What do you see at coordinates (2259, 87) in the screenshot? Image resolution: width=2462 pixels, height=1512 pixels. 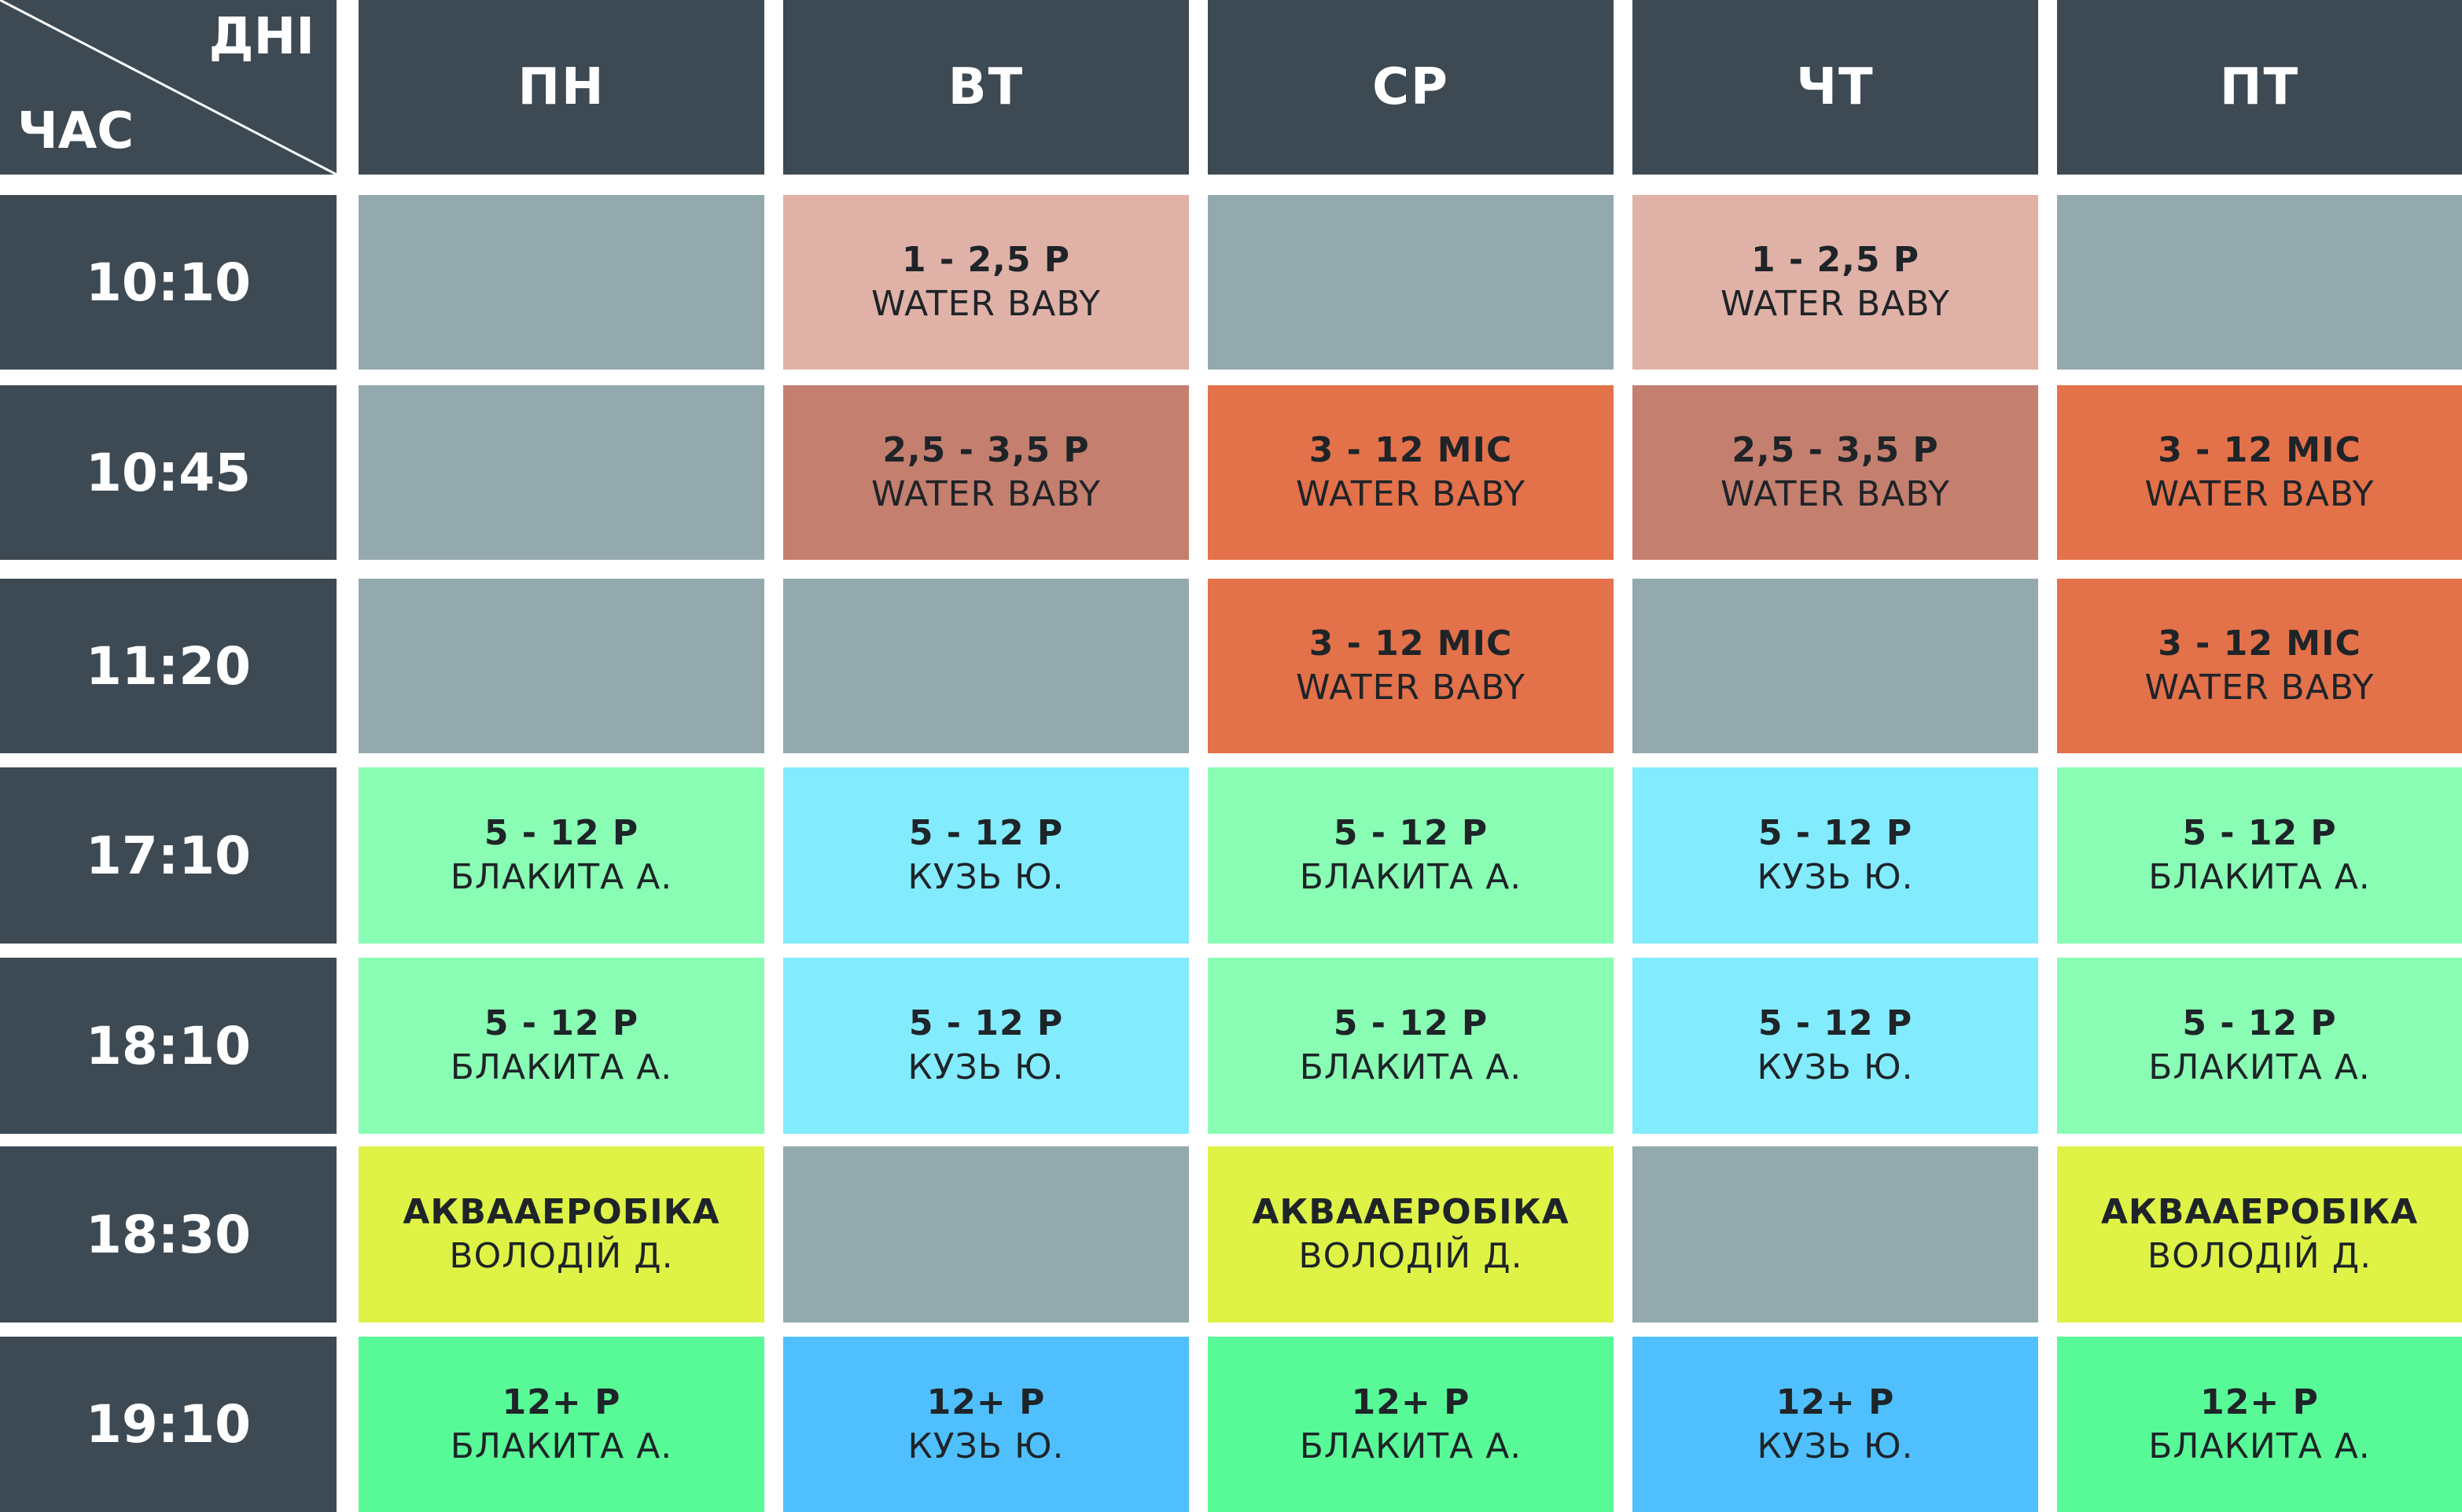 I see `day-header: ПТ` at bounding box center [2259, 87].